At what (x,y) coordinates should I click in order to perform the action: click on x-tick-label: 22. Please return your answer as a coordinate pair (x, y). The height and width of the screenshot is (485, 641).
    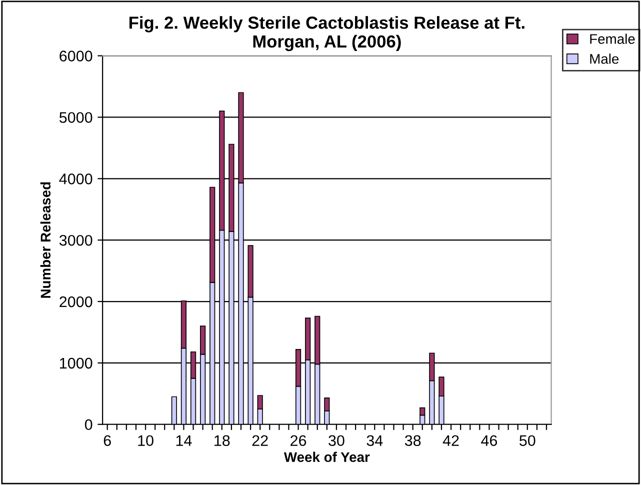
    Looking at the image, I should click on (260, 440).